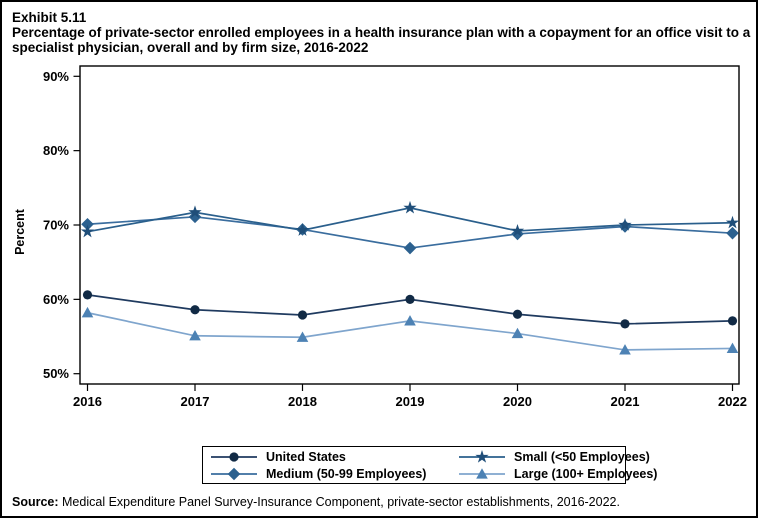  Describe the element at coordinates (517, 401) in the screenshot. I see `svg-text: 2020` at that location.